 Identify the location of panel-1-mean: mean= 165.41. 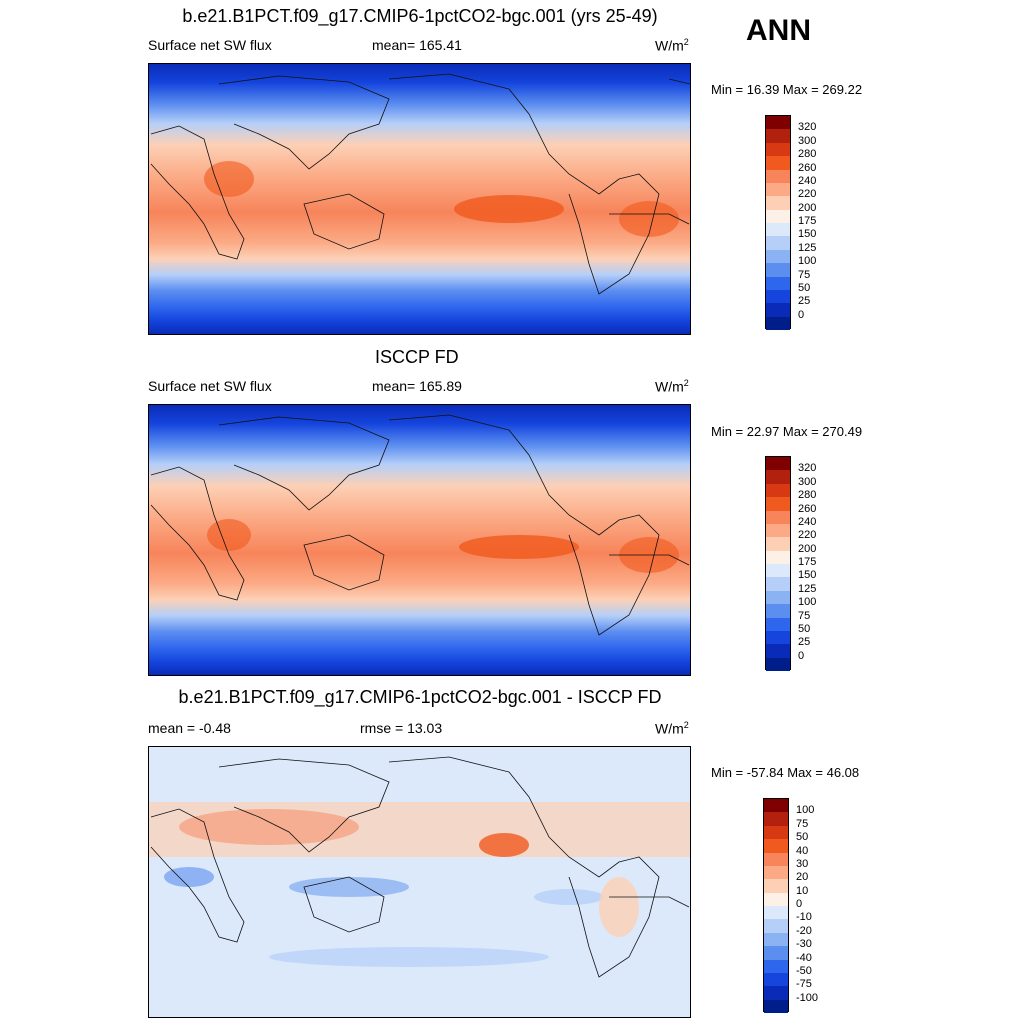
(417, 45).